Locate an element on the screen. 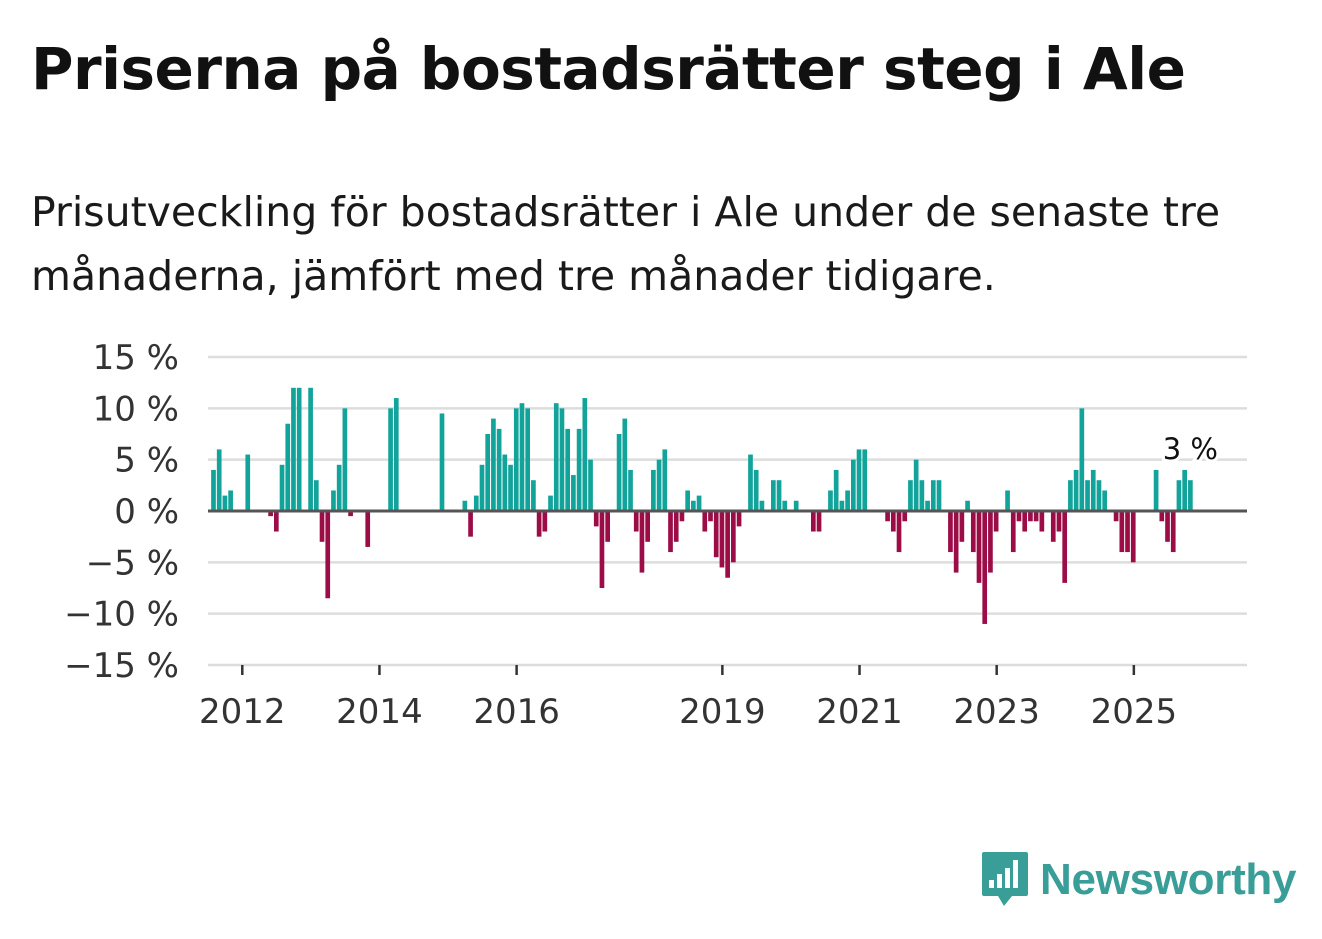  x-axis: 2012 2014 2016 2019 2021 2023 2025 is located at coordinates (688, 698).